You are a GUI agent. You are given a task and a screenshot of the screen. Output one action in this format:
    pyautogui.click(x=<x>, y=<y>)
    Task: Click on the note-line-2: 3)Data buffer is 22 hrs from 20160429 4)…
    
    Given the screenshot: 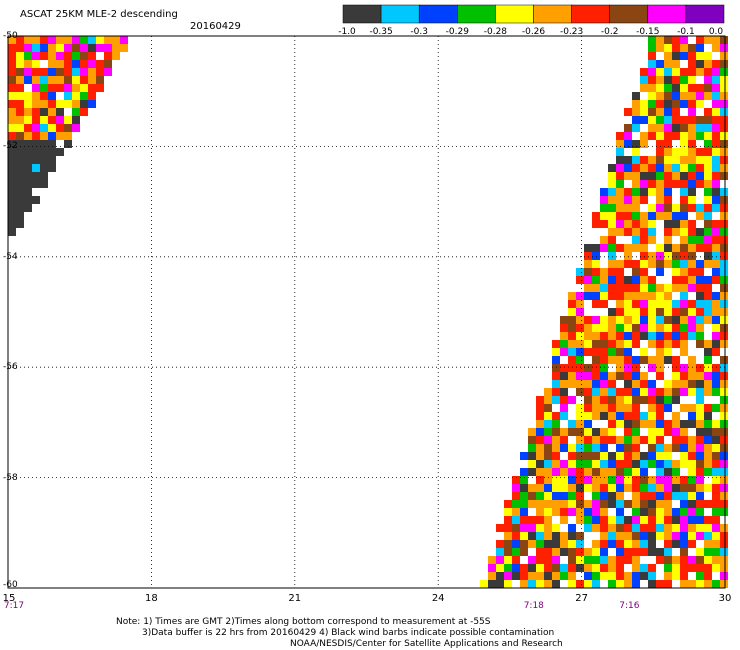 What is the action you would take?
    pyautogui.click(x=348, y=633)
    